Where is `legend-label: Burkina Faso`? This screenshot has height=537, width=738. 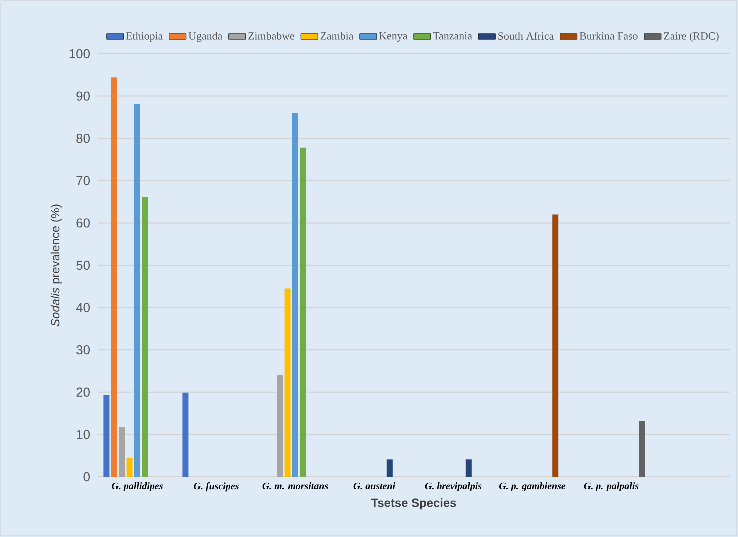 legend-label: Burkina Faso is located at coordinates (609, 36).